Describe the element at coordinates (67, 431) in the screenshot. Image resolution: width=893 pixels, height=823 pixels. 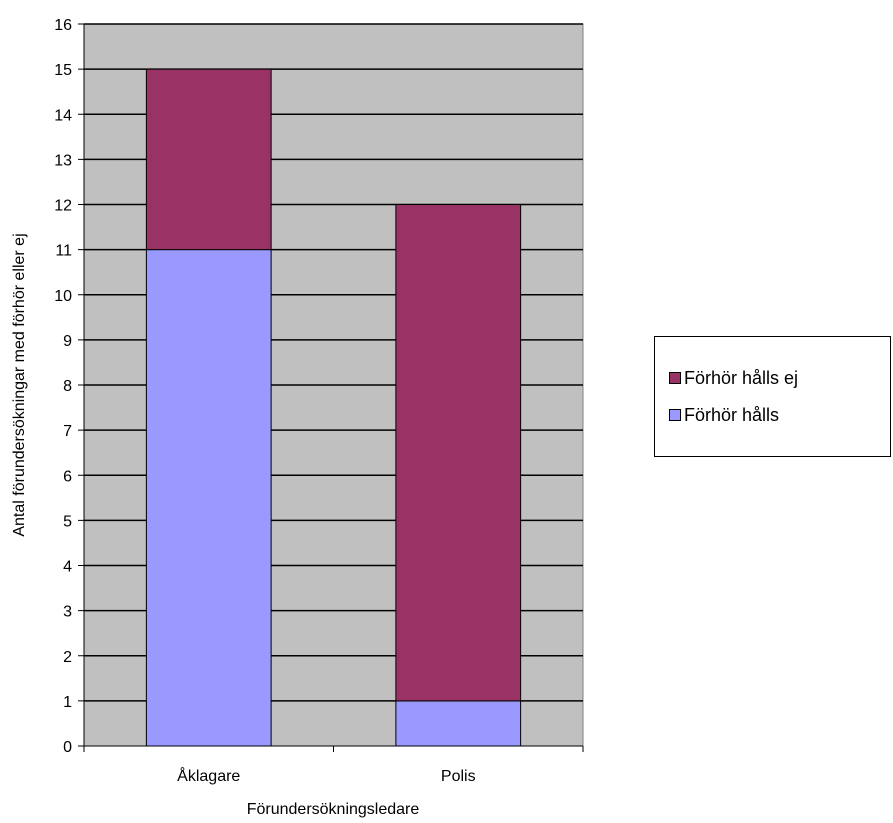
I see `y-tick-label: 7` at that location.